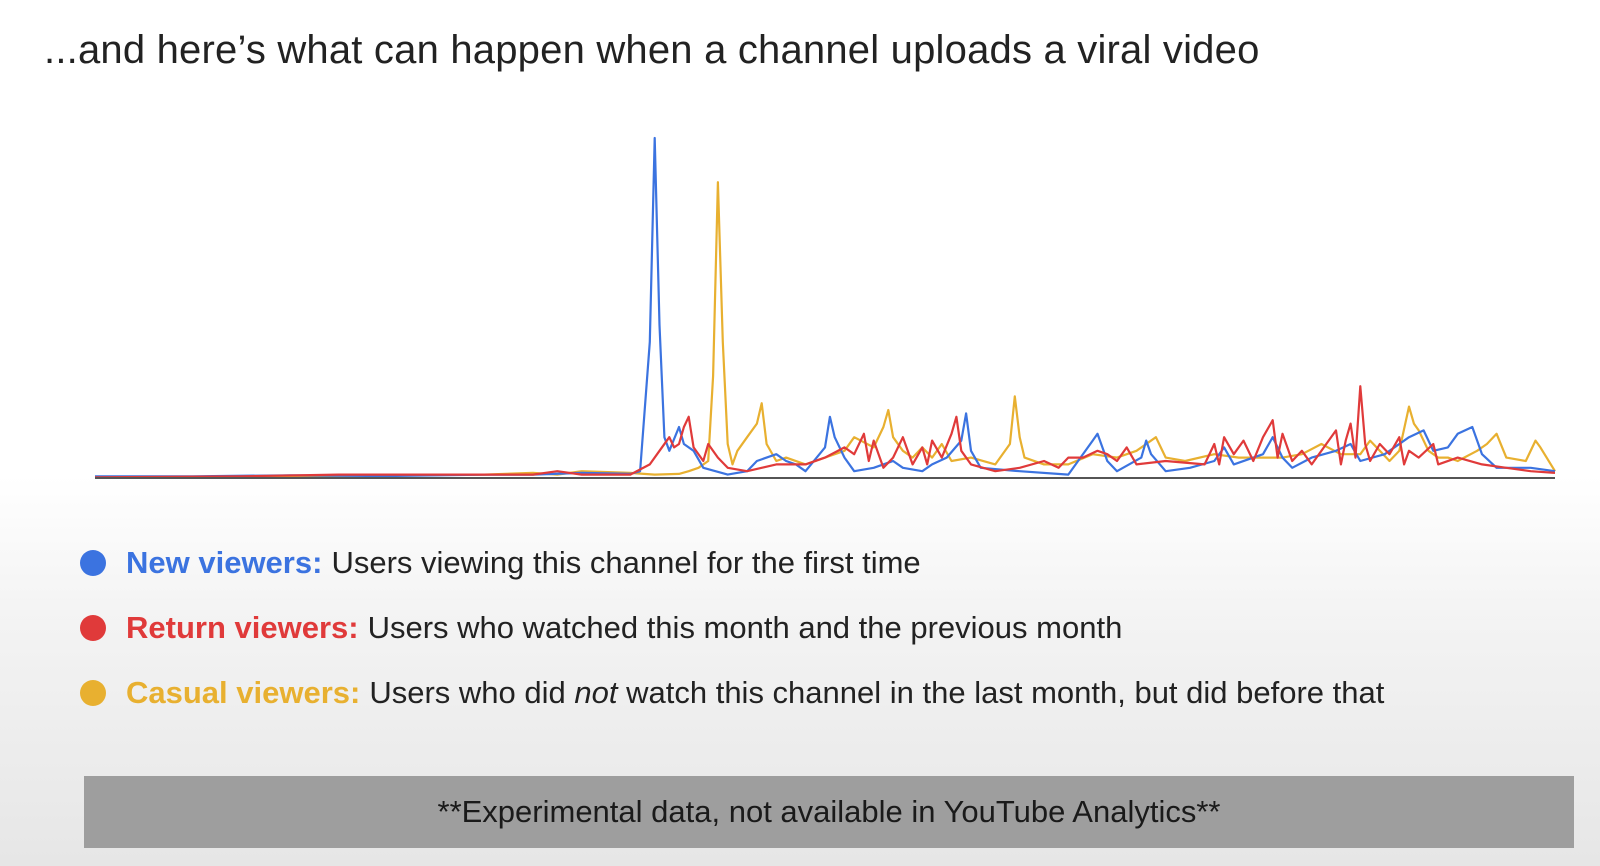 The width and height of the screenshot is (1600, 866). Describe the element at coordinates (93, 627) in the screenshot. I see `return-viewers-dot-icon` at that location.